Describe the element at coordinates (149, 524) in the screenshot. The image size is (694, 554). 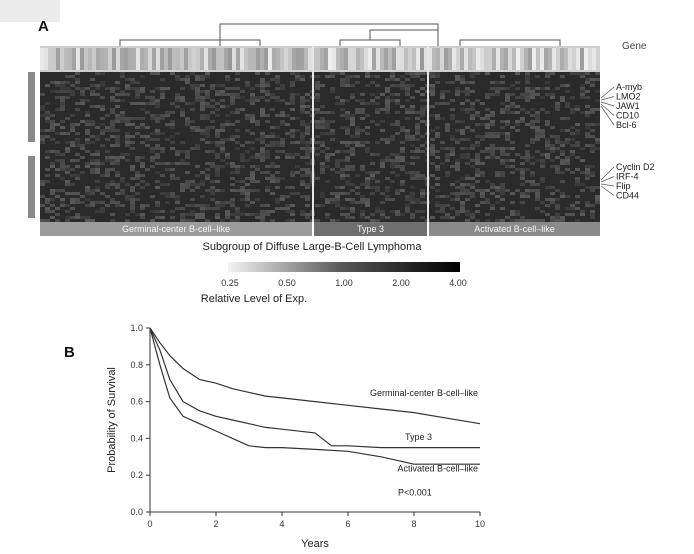
I see `x-tick-label: 0` at that location.